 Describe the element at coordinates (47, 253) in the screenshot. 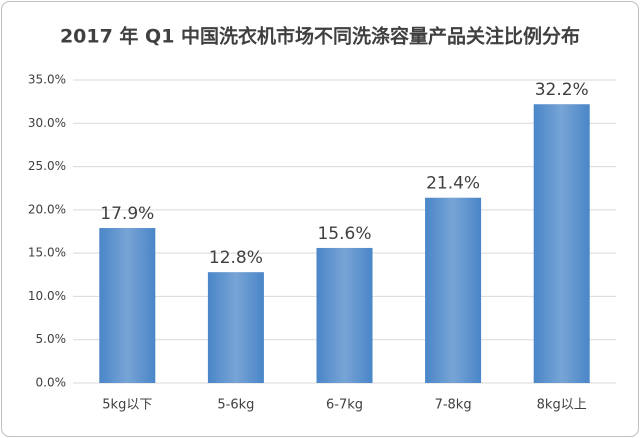

I see `y-tick-label: 15.0%` at that location.